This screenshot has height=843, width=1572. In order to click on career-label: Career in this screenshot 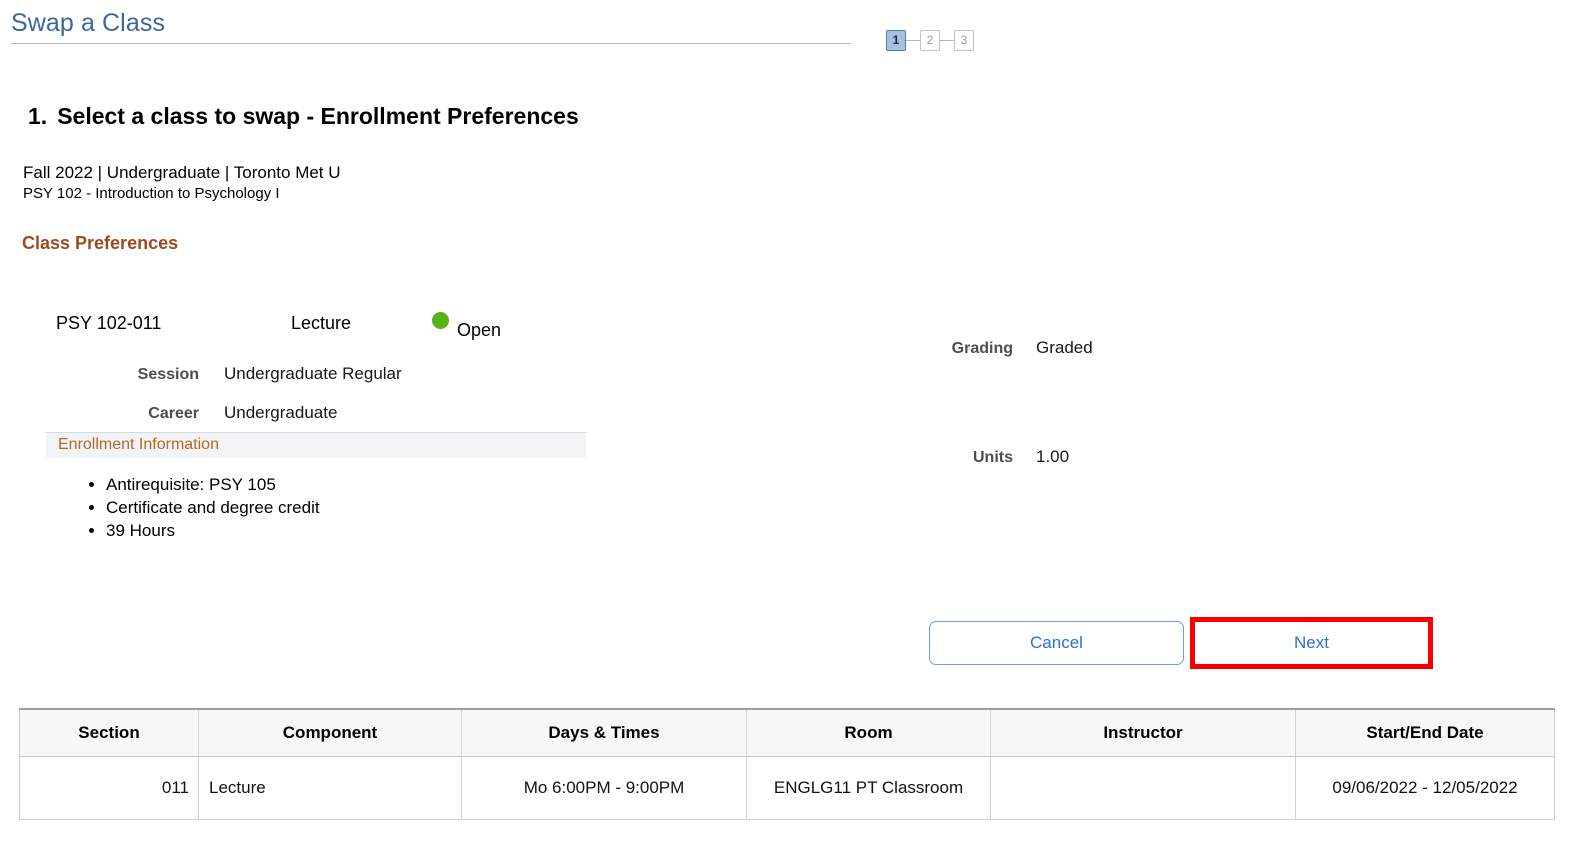, I will do `click(173, 413)`.